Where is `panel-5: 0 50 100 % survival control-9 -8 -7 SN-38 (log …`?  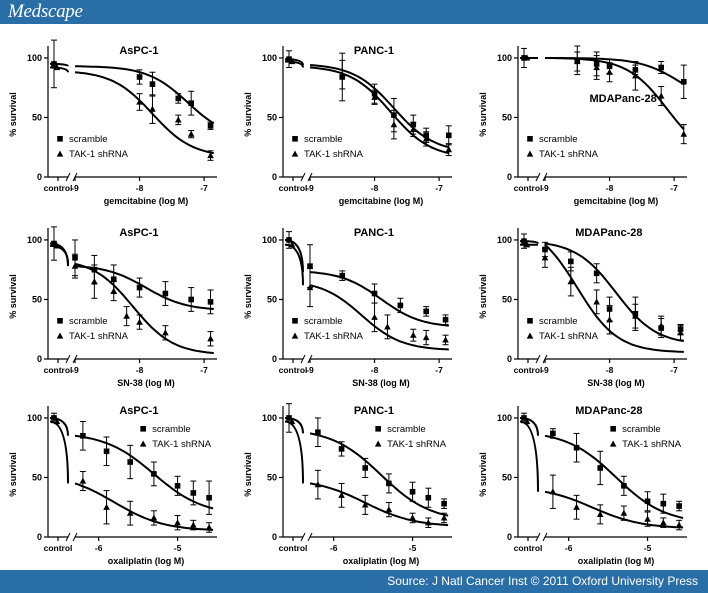
panel-5: 0 50 100 % survival control-9 -8 -7 SN-38 (log … is located at coordinates (347, 307).